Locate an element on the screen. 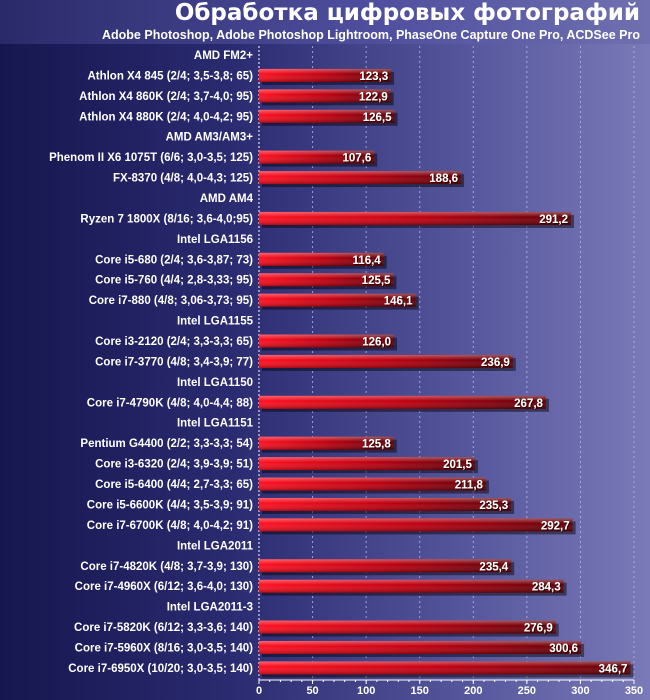  group-label: Intel LGA1151 is located at coordinates (215, 424).